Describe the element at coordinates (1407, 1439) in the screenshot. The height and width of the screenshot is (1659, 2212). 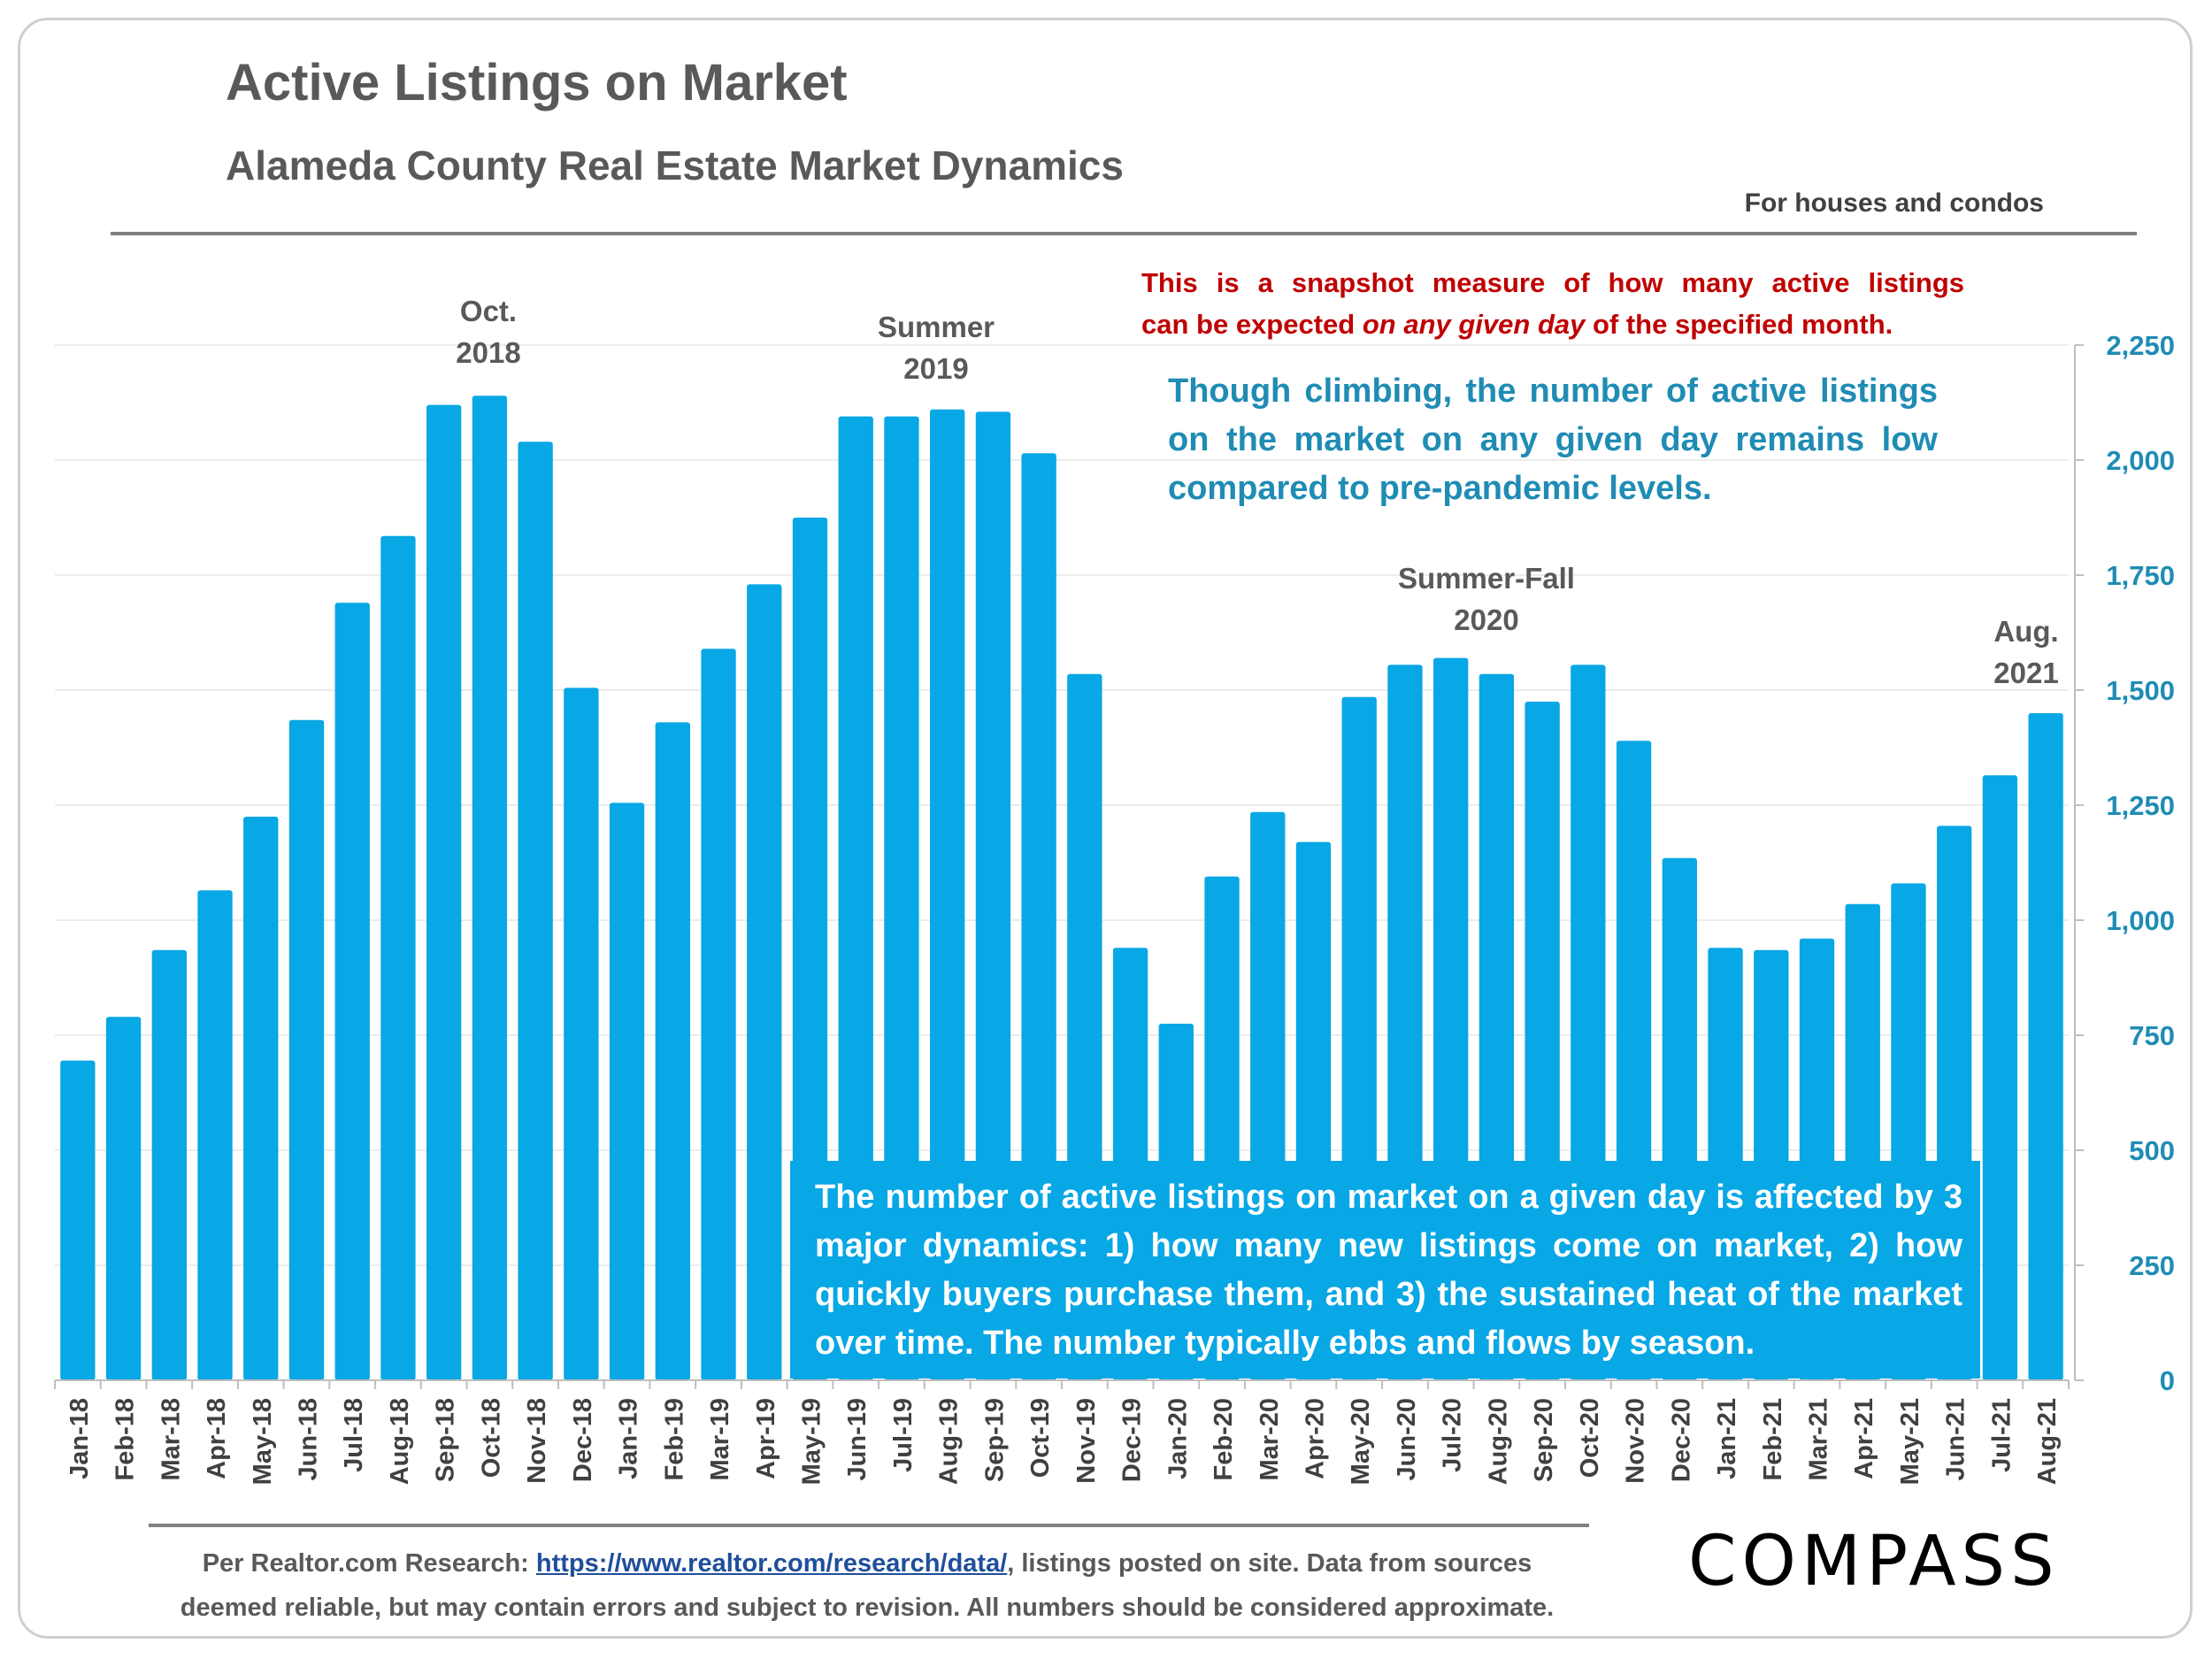
I see `x-tick-label: Jun-20` at that location.